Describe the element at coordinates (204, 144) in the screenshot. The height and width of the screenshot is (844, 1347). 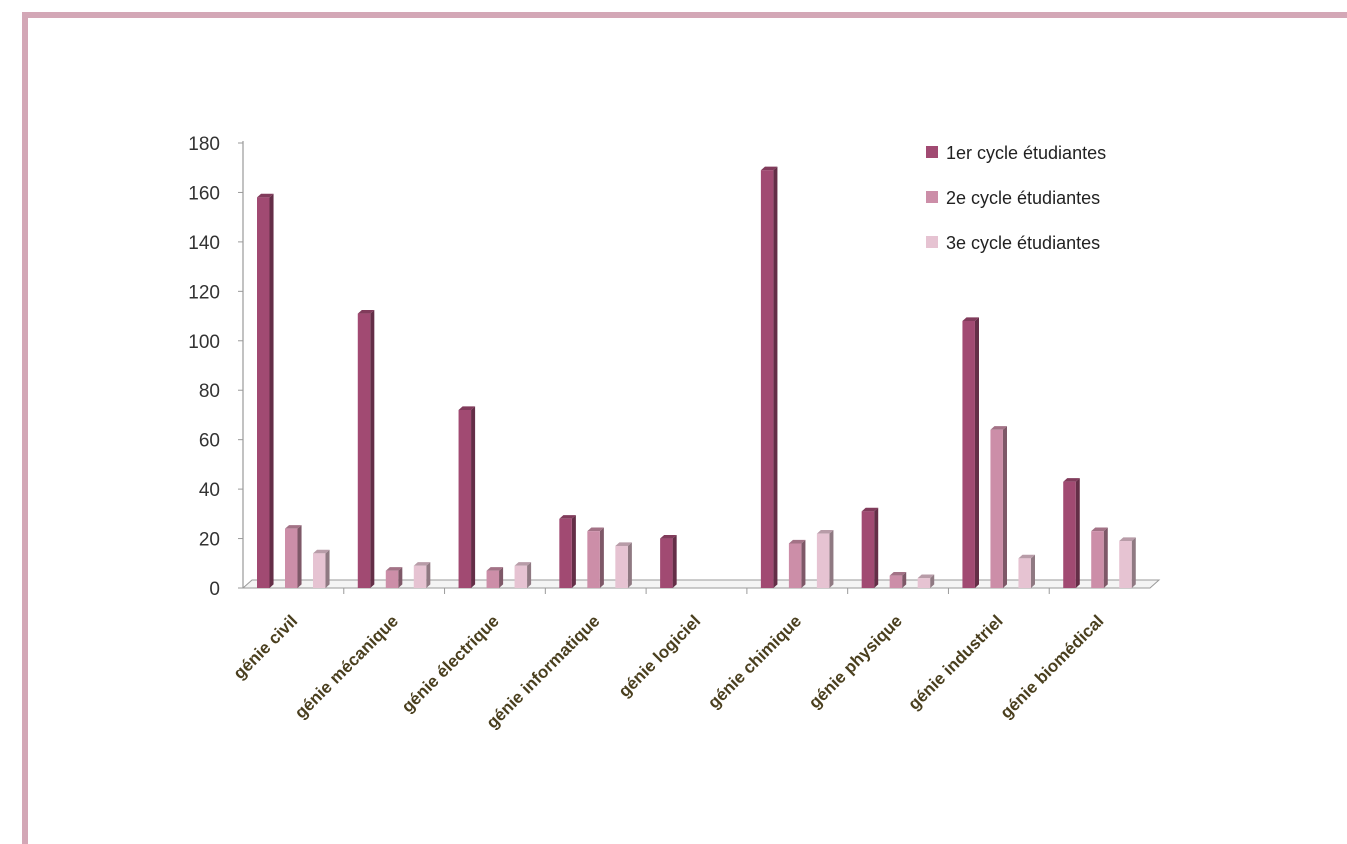
I see `y-tick-label: 180` at that location.